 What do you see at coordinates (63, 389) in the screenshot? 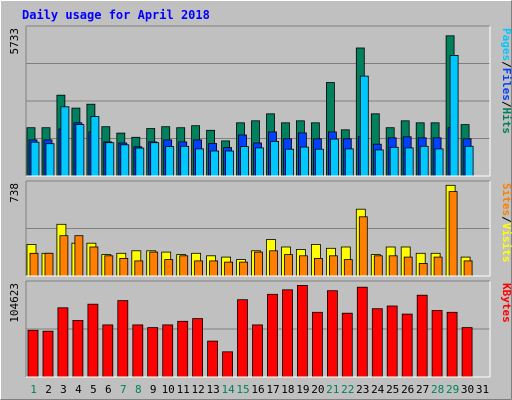
I see `day-label-3: 3` at bounding box center [63, 389].